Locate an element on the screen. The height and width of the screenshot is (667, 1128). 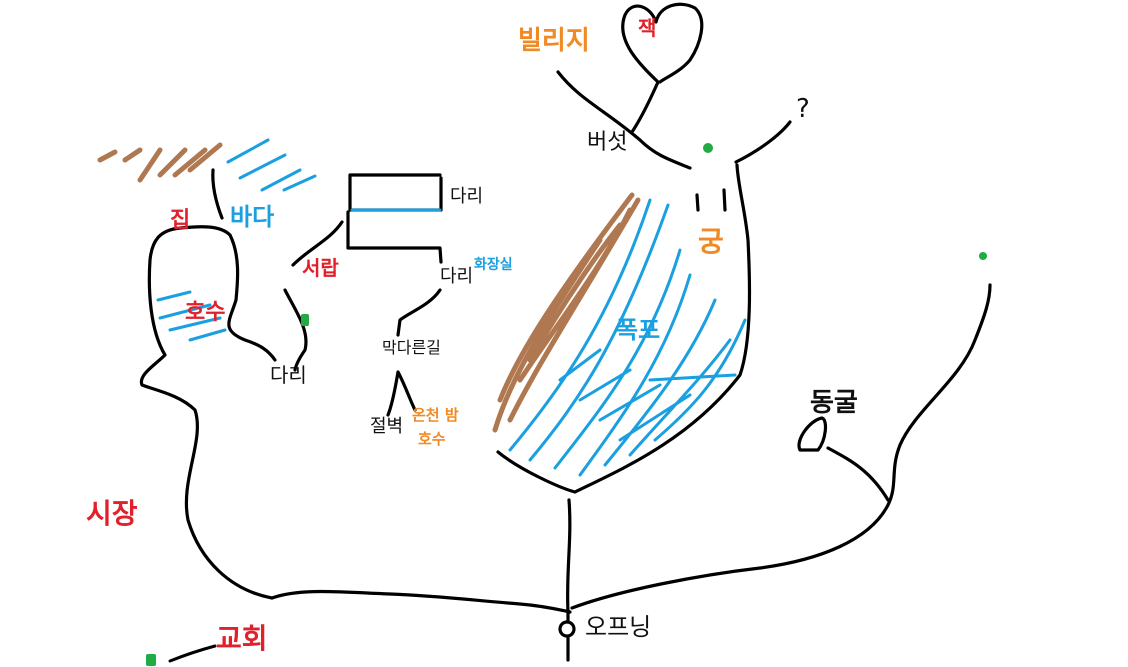
label-building: 궁 is located at coordinates (711, 241).